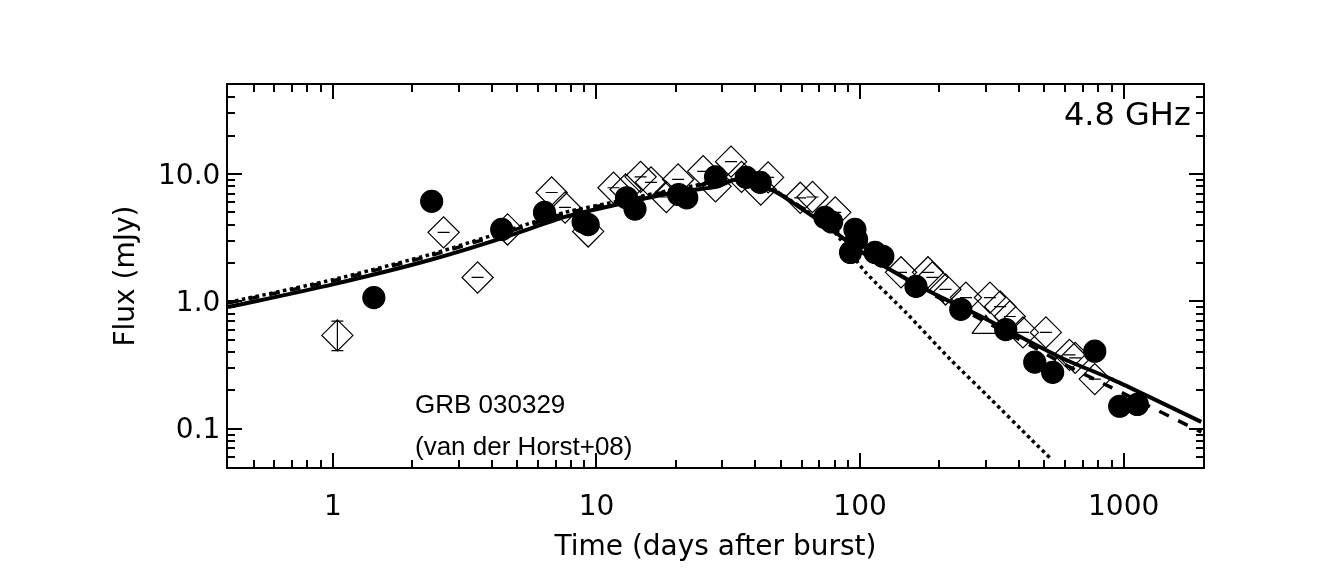 This screenshot has height=584, width=1344. I want to click on y-tick-label: 1.0, so click(198, 302).